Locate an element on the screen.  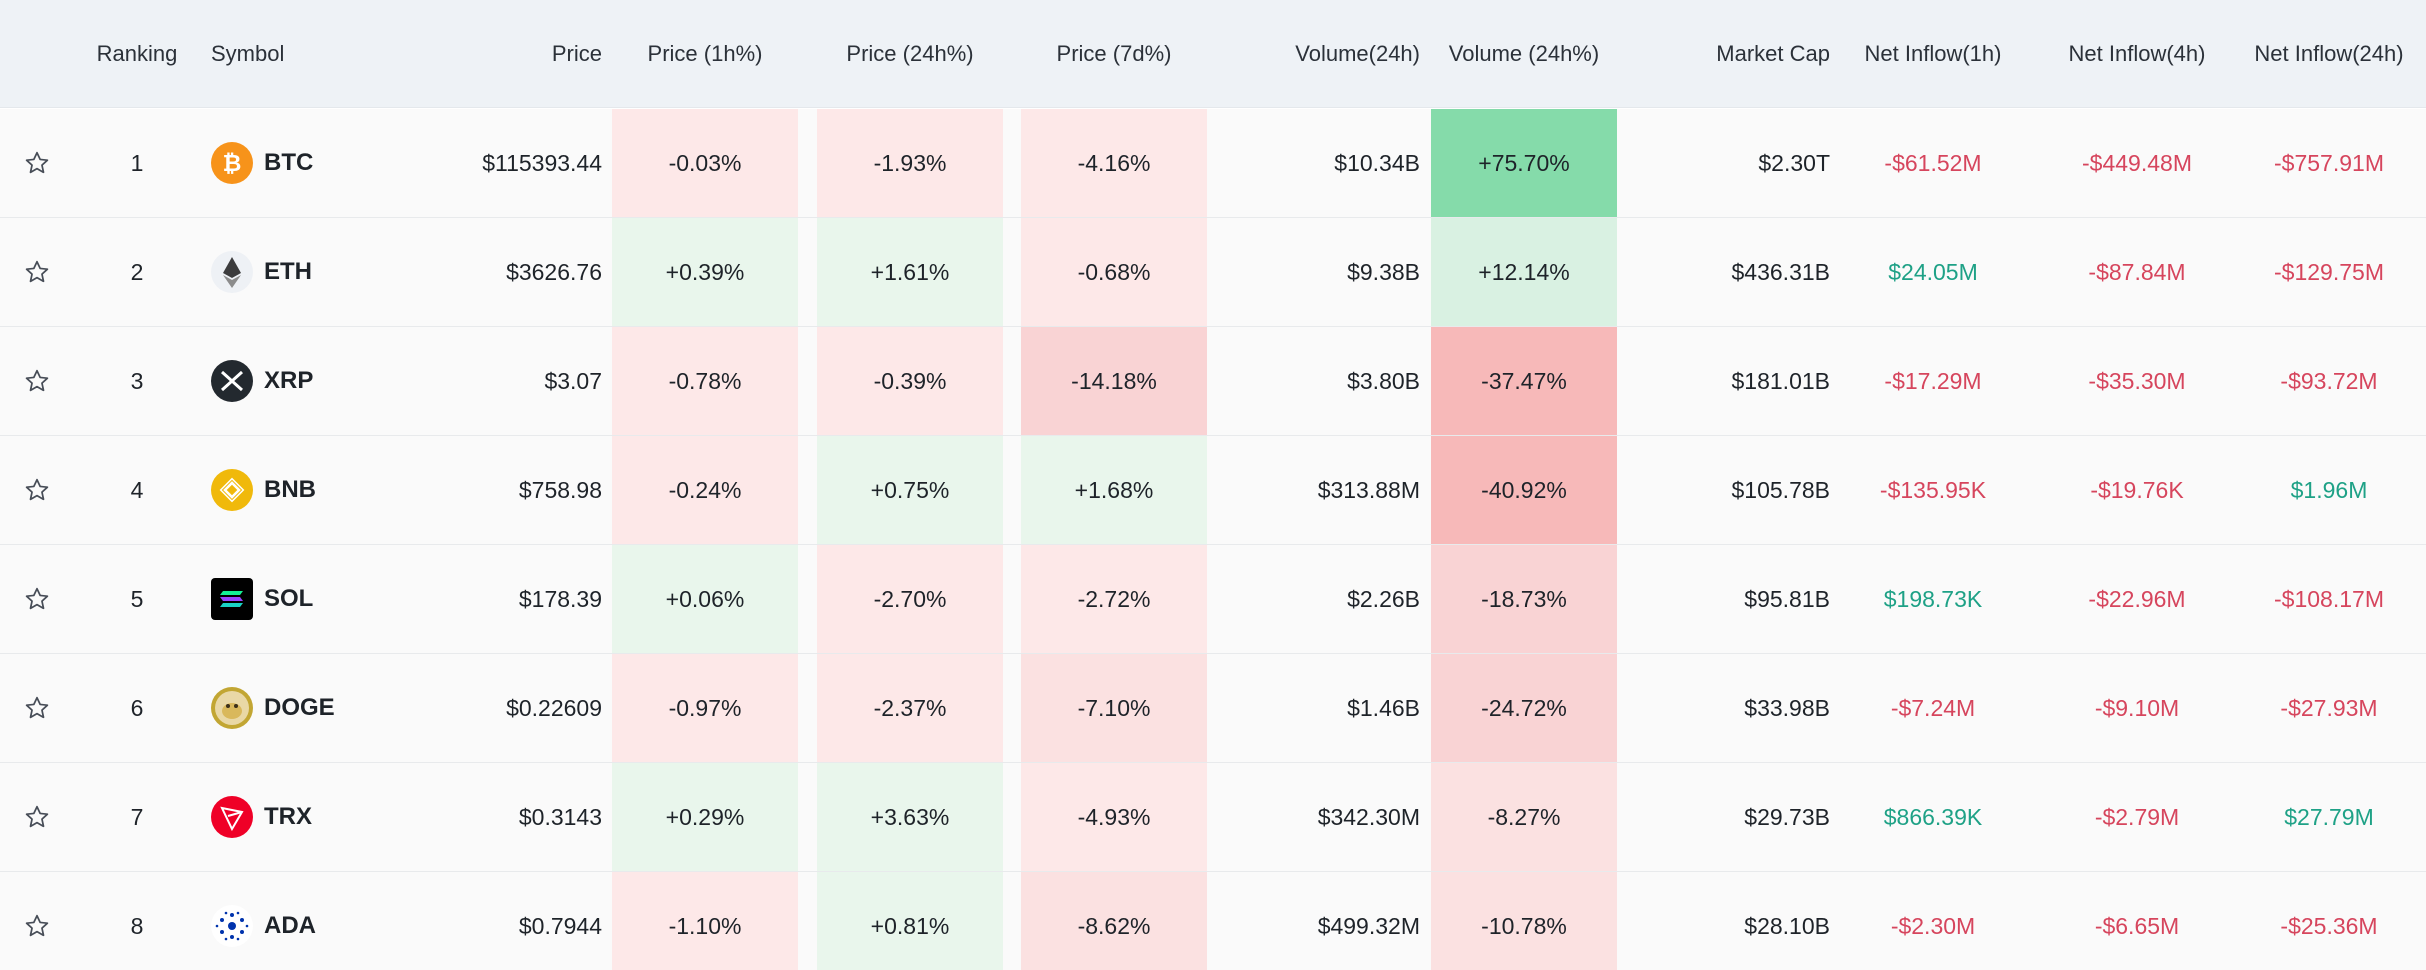
market-cap-value: $436.31B is located at coordinates (1780, 272).